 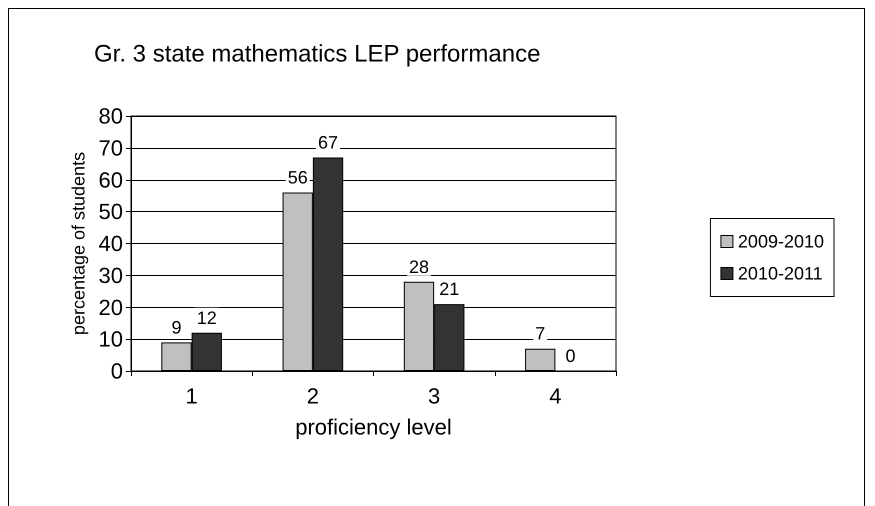 I want to click on data-label: 0, so click(x=571, y=356).